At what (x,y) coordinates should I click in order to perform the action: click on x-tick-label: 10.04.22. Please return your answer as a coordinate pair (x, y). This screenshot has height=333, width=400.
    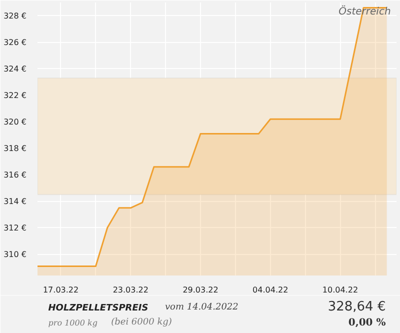
    Looking at the image, I should click on (340, 290).